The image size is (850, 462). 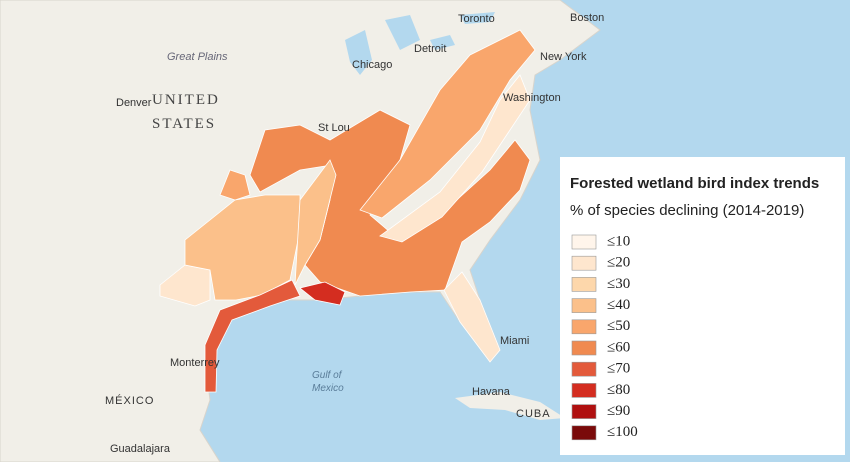 I want to click on place-label: St Lou, so click(x=334, y=128).